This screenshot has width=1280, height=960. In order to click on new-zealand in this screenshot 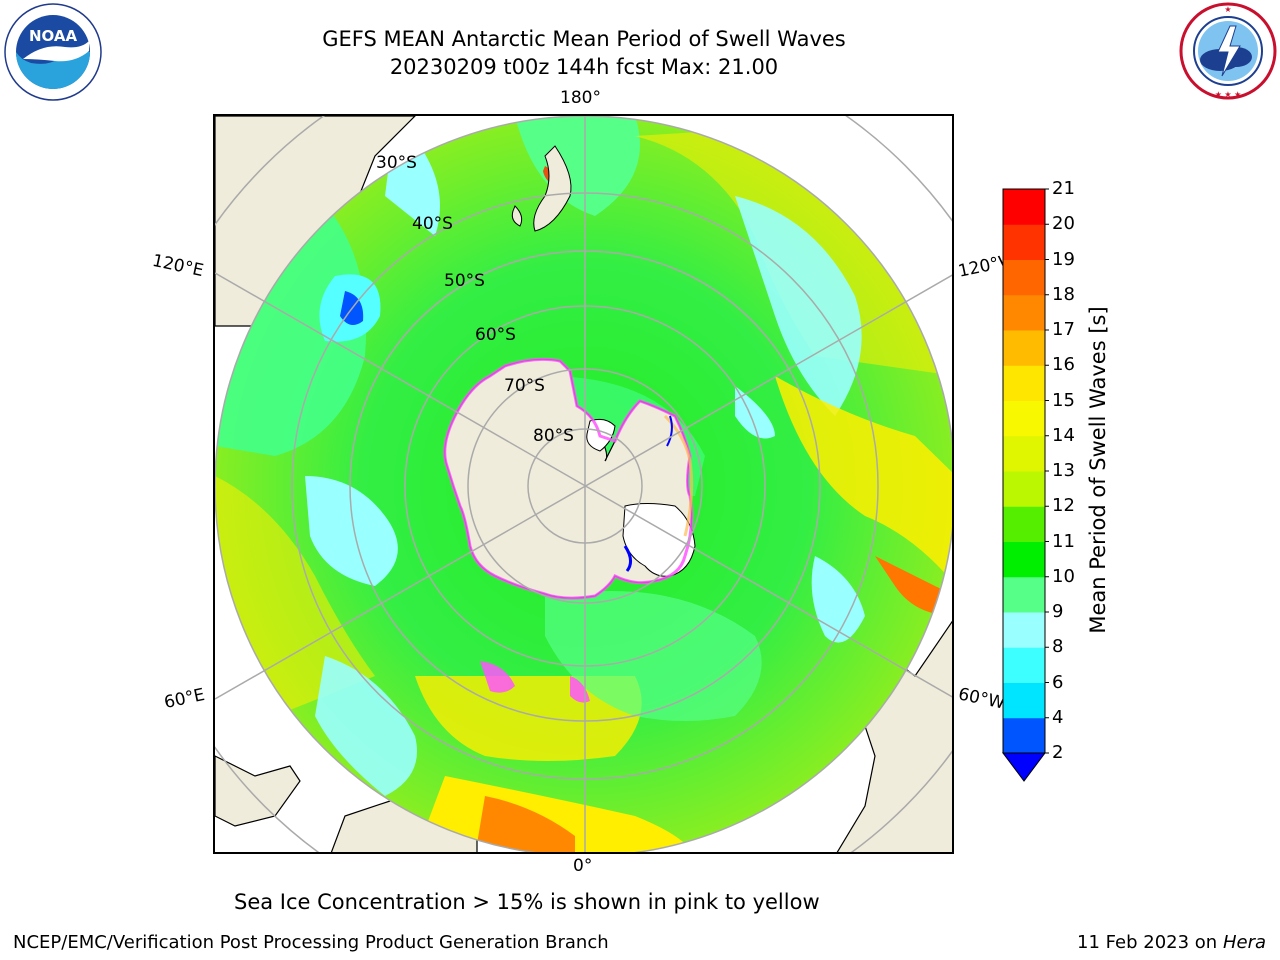, I will do `click(541, 188)`.